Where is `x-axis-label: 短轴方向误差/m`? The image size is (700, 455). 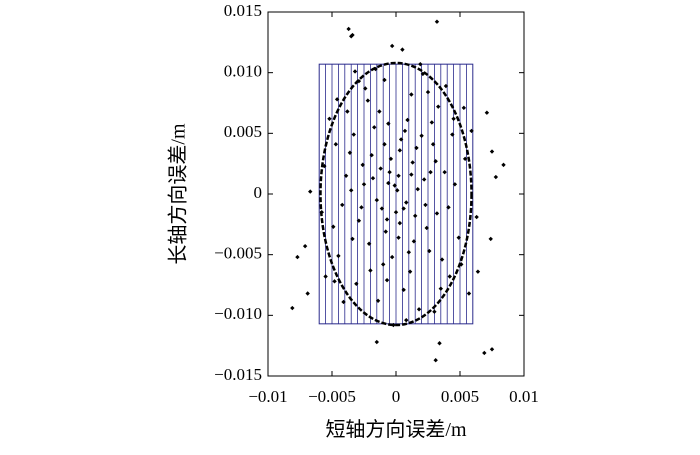 x-axis-label: 短轴方向误差/m is located at coordinates (396, 429).